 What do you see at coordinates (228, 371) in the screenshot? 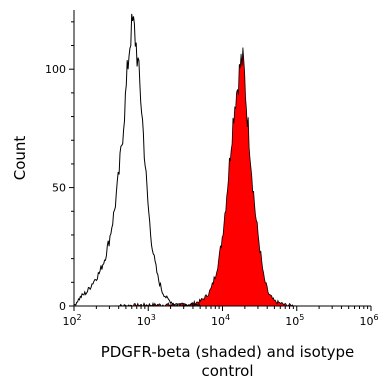
I see `x-axis-label-line-2: control` at bounding box center [228, 371].